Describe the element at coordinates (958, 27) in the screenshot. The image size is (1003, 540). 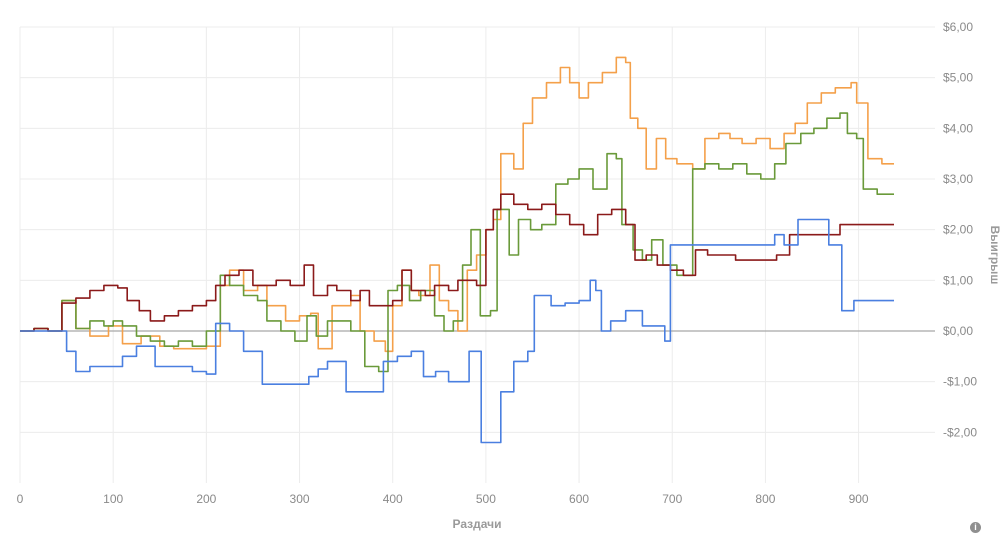
I see `y-tick-label: $6,00` at that location.